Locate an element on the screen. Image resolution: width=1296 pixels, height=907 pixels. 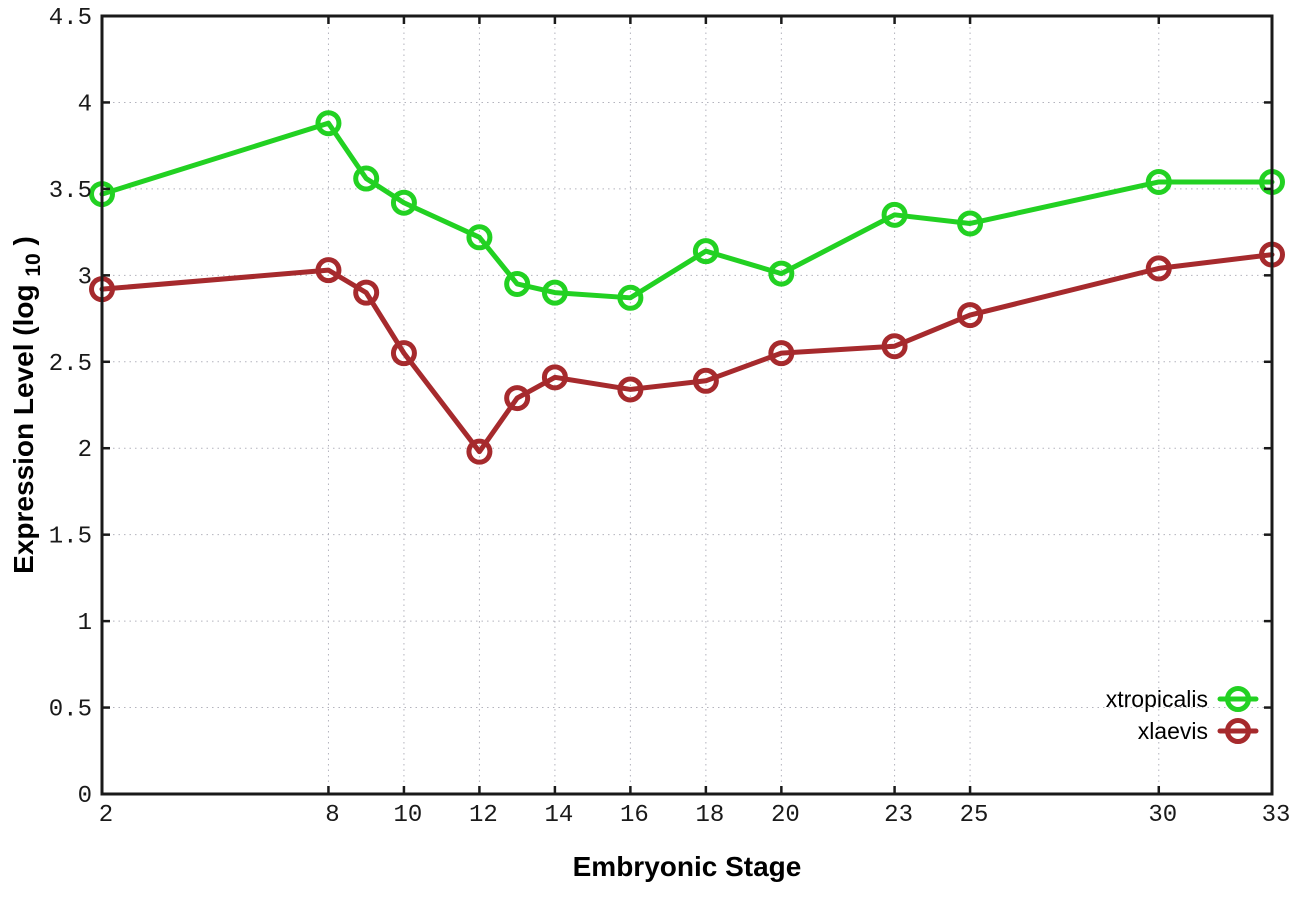
y-tick-label: 4.5 is located at coordinates (70, 18).